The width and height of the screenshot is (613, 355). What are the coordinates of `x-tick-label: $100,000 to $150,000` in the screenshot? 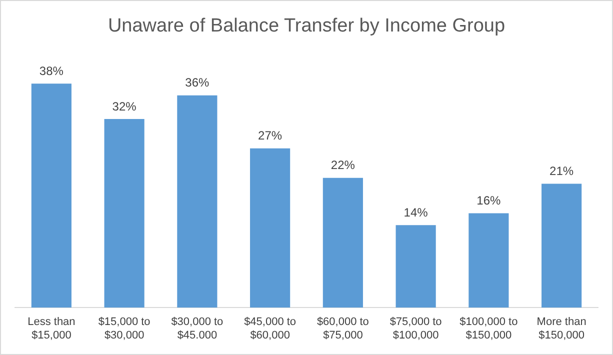 It's located at (489, 329).